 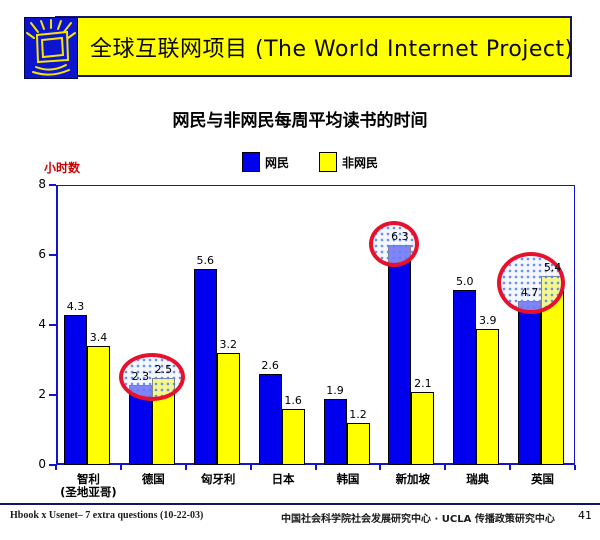 What do you see at coordinates (585, 515) in the screenshot?
I see `footer-page-number: 41` at bounding box center [585, 515].